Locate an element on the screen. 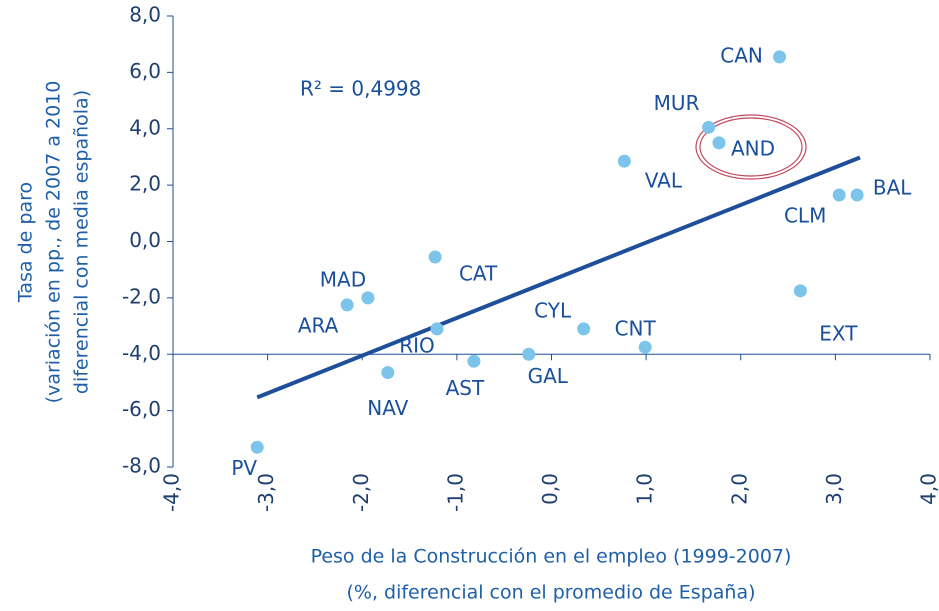  highlight-ring is located at coordinates (751, 147).